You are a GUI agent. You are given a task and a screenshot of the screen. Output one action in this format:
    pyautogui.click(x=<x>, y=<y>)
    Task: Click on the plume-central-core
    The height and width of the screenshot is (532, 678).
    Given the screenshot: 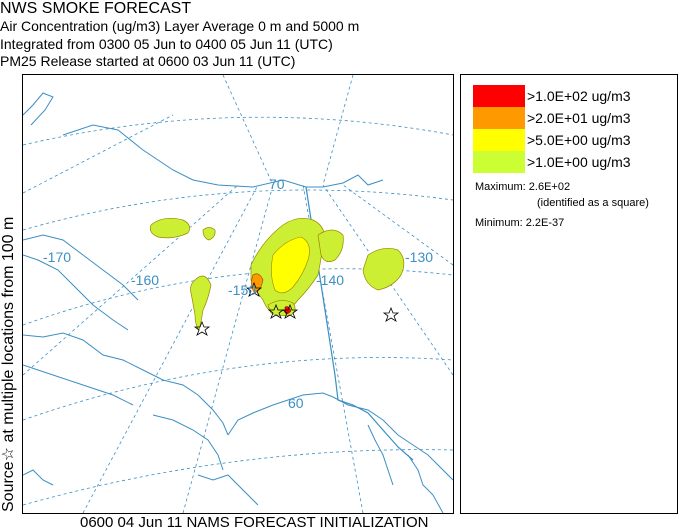 What is the action you would take?
    pyautogui.click(x=290, y=265)
    